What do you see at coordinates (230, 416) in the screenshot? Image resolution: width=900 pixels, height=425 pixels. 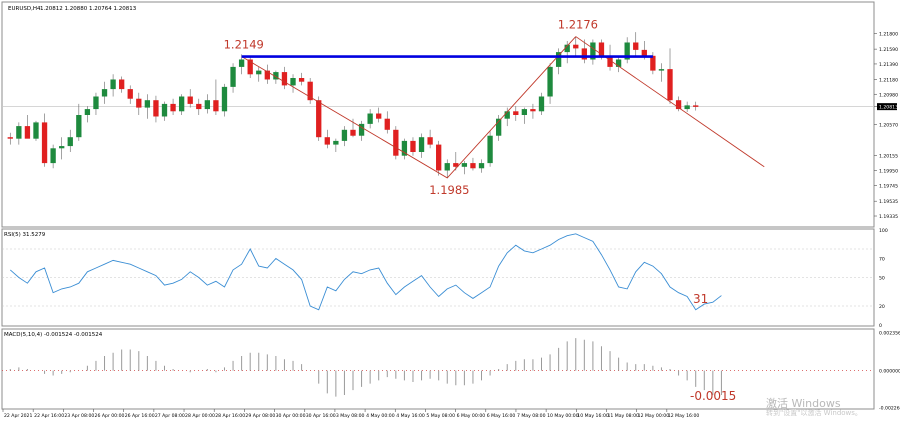 I see `time-tick-label: 28 Apr 16:00` at bounding box center [230, 416].